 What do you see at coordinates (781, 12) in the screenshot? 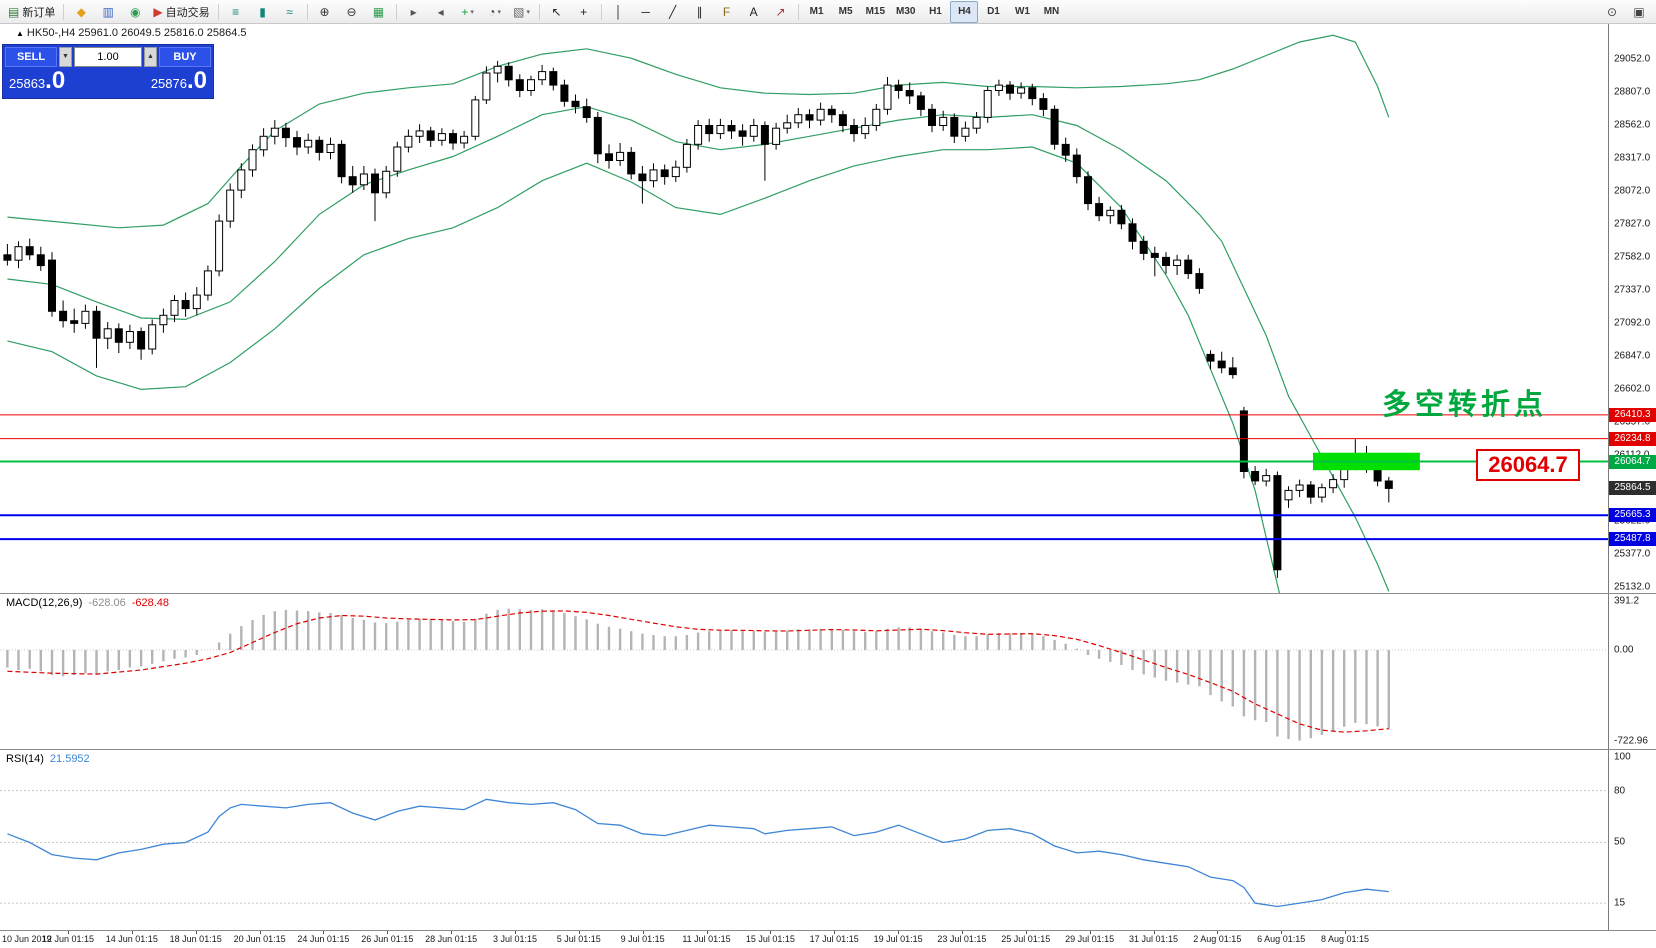
I see `arrows-icon: ↗` at bounding box center [781, 12].